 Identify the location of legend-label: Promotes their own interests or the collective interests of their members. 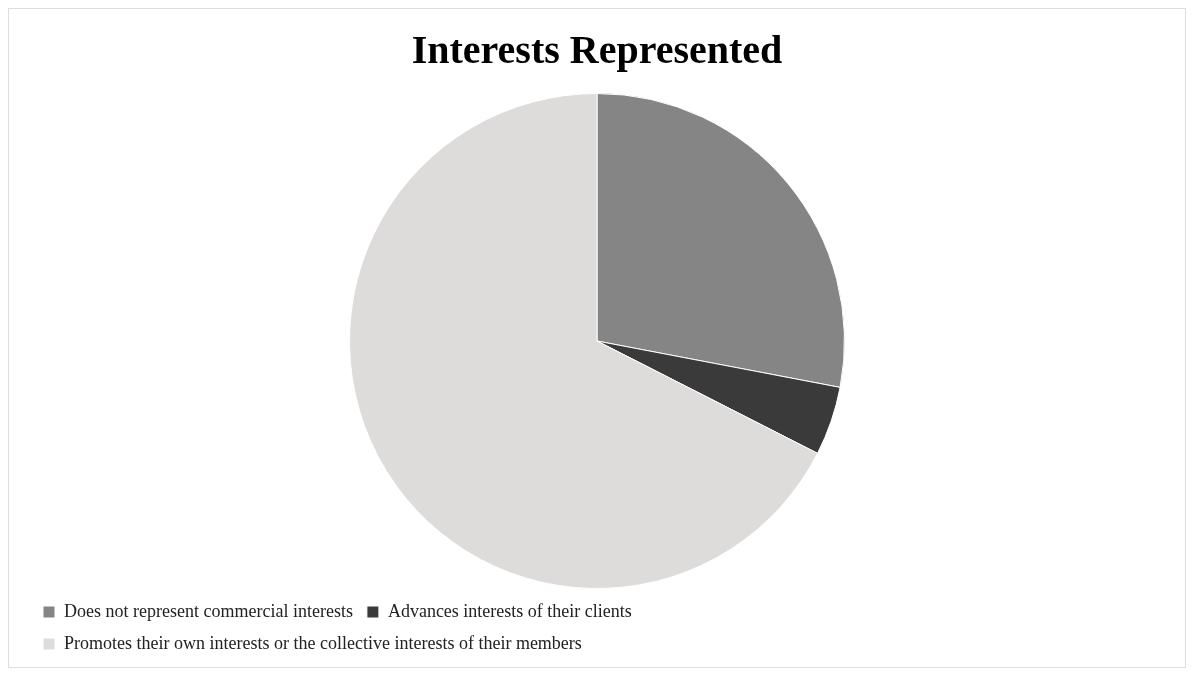
(323, 642).